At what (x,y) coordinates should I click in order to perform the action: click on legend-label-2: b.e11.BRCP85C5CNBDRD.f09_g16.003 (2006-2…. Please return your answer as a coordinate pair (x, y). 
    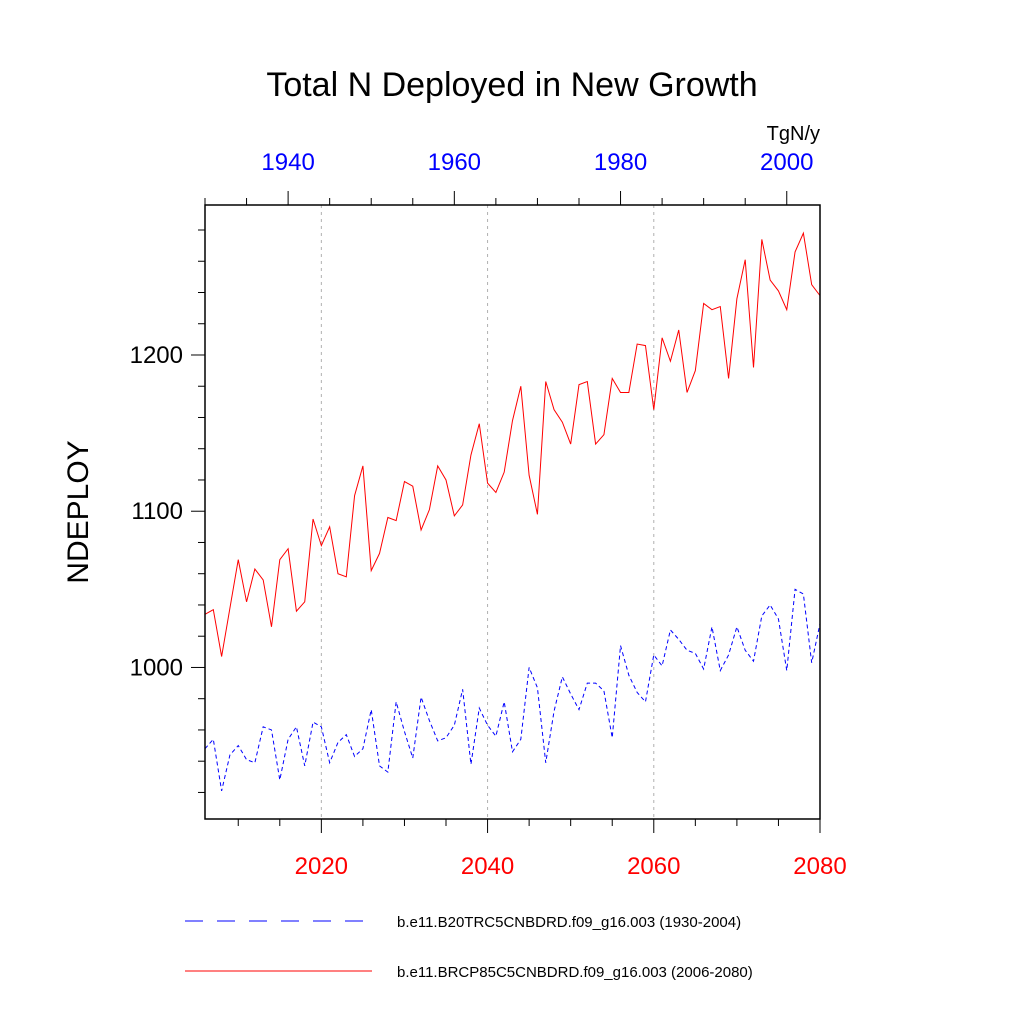
    Looking at the image, I should click on (575, 972).